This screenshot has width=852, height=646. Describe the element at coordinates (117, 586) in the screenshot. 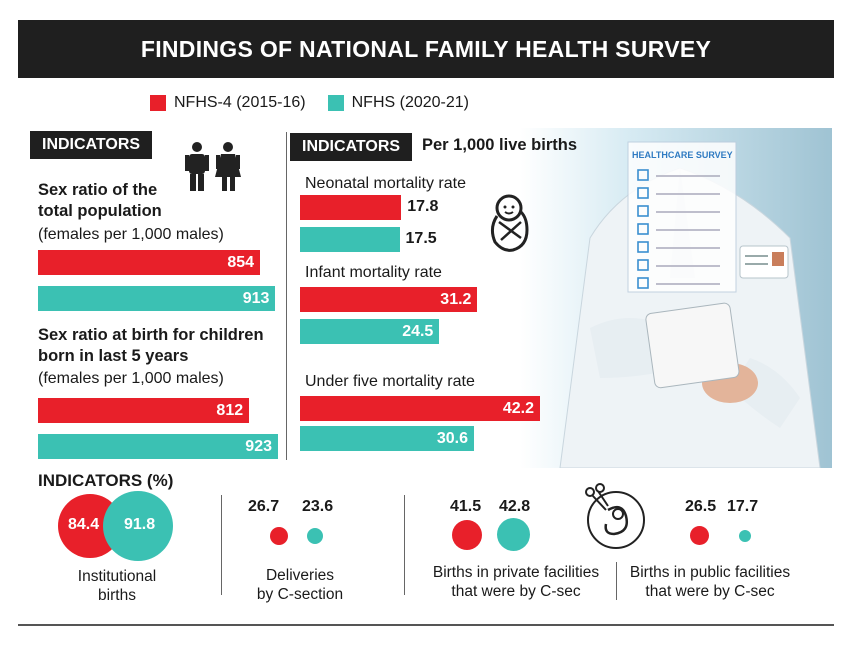

I see `caption-institutional: Institutional births` at that location.